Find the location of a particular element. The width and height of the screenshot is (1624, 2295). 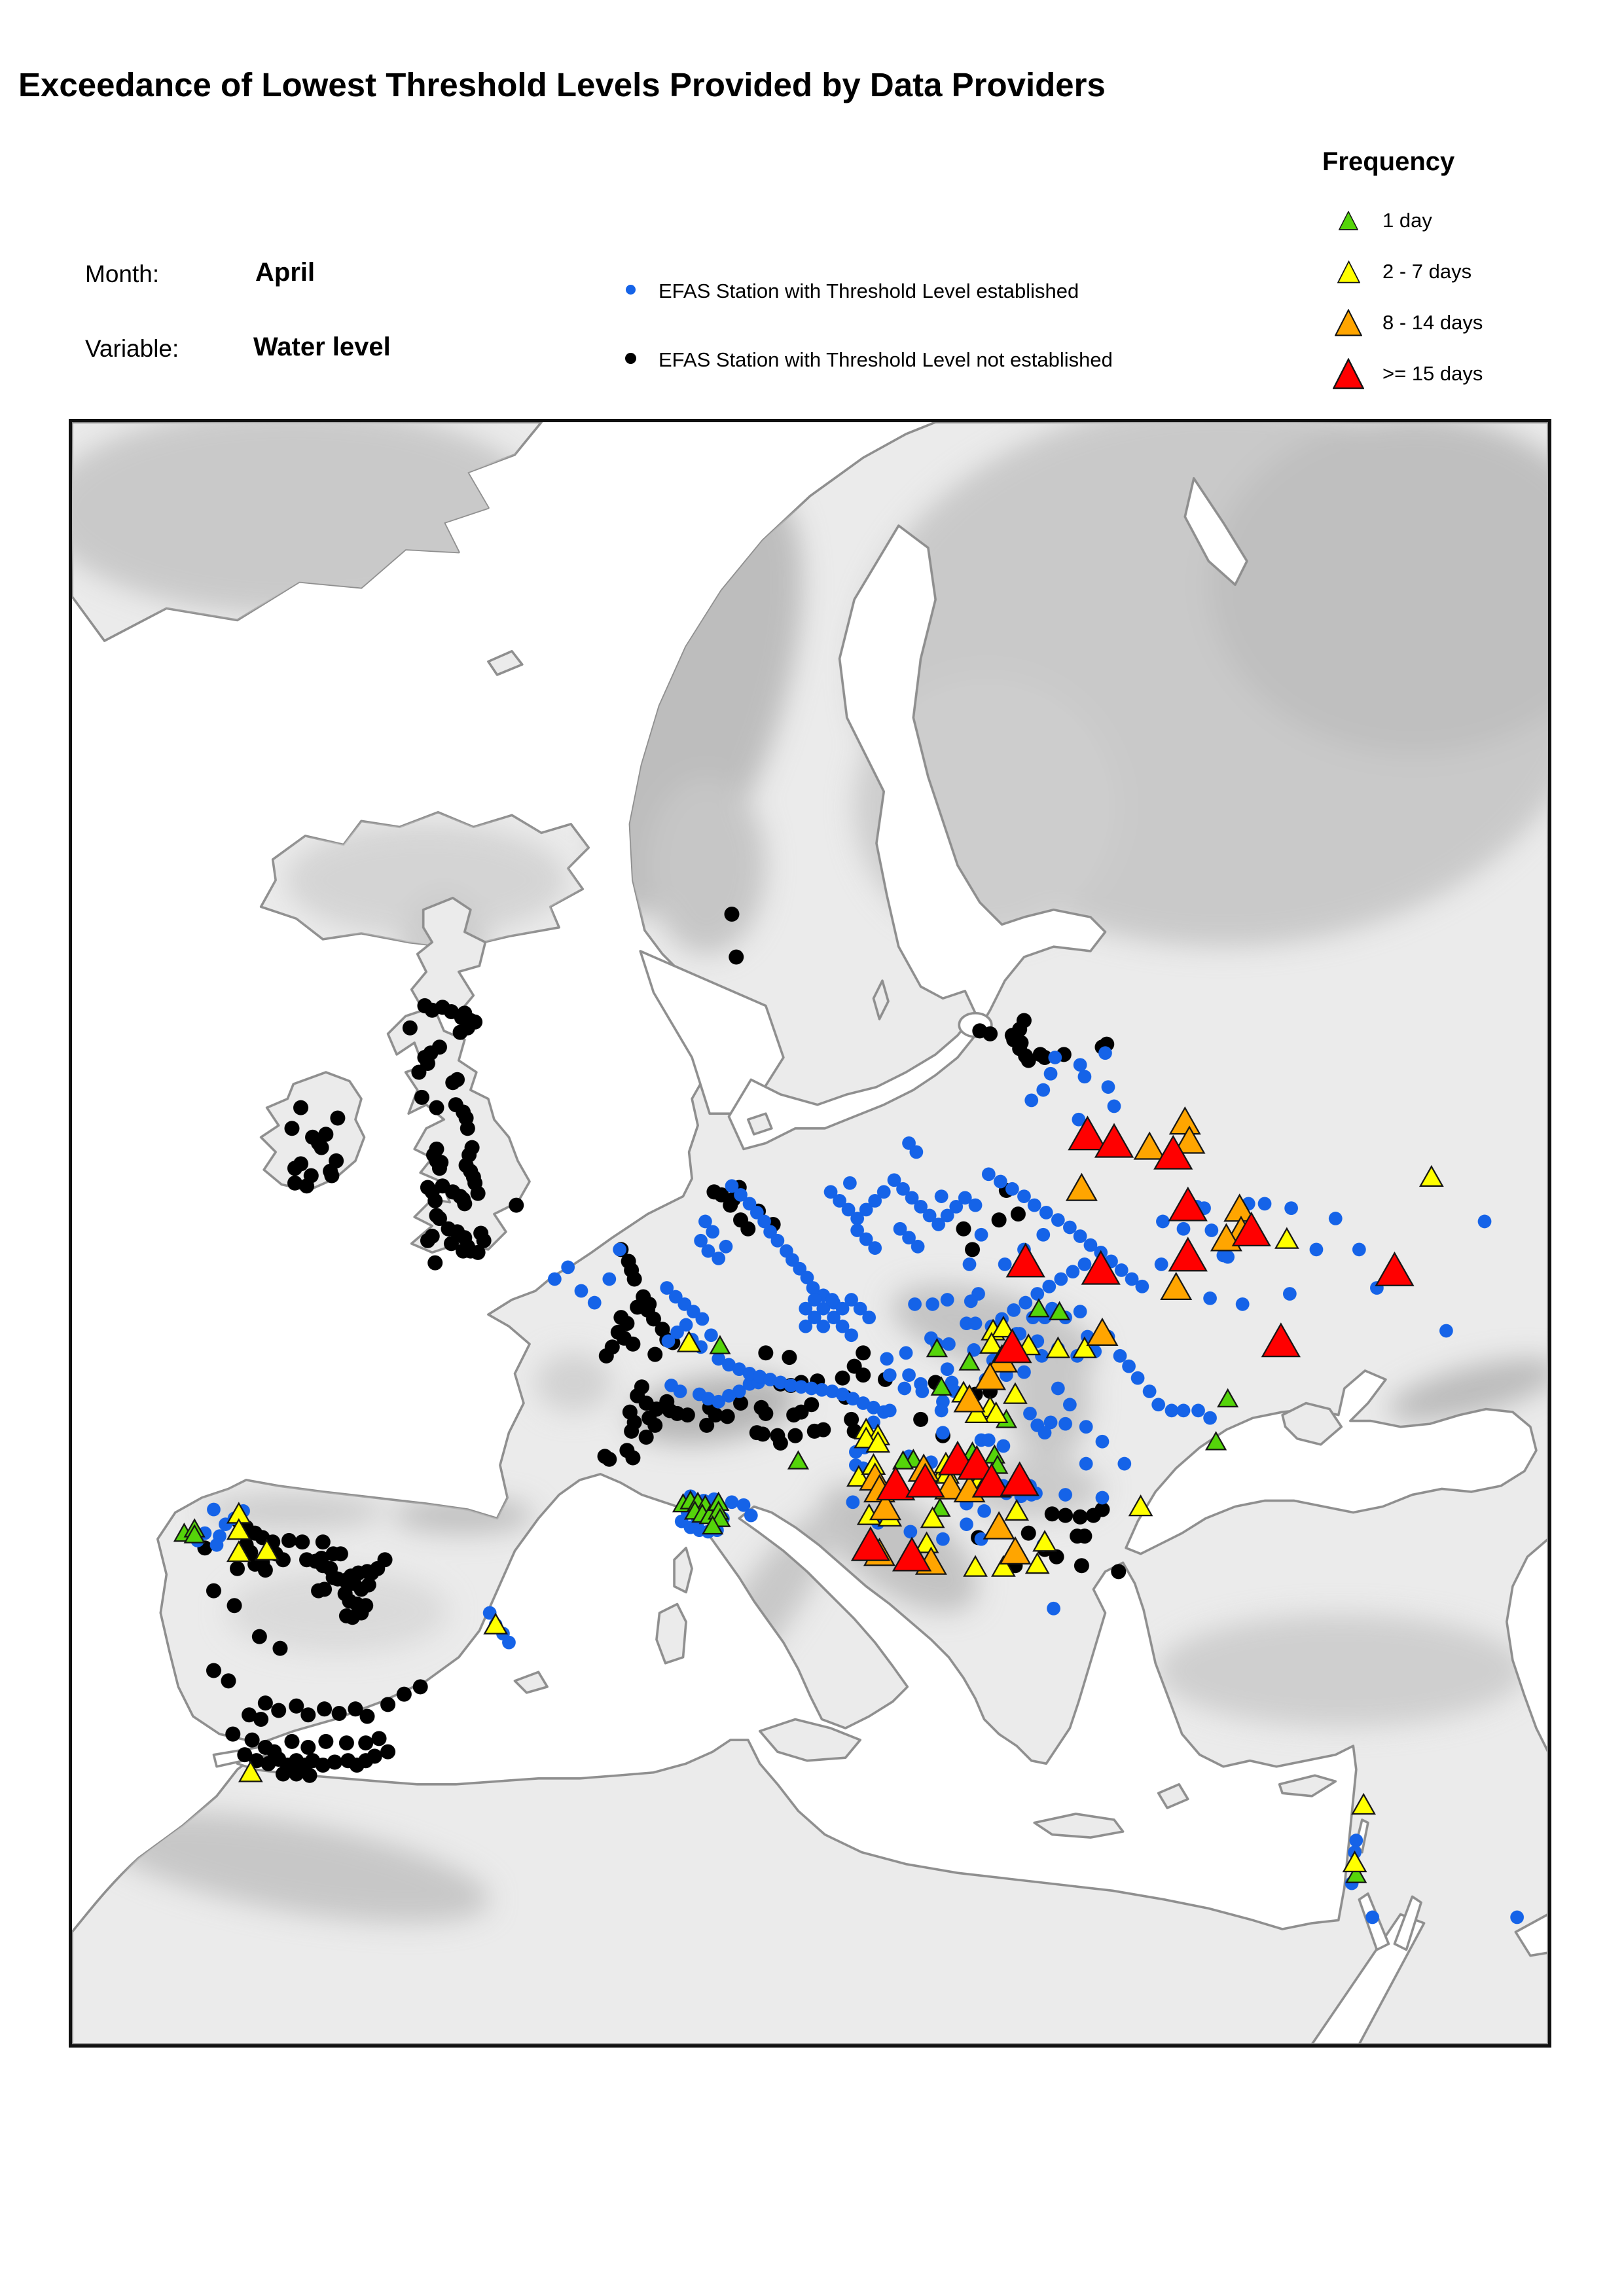

frequency-legend-title: Frequency is located at coordinates (1389, 162).